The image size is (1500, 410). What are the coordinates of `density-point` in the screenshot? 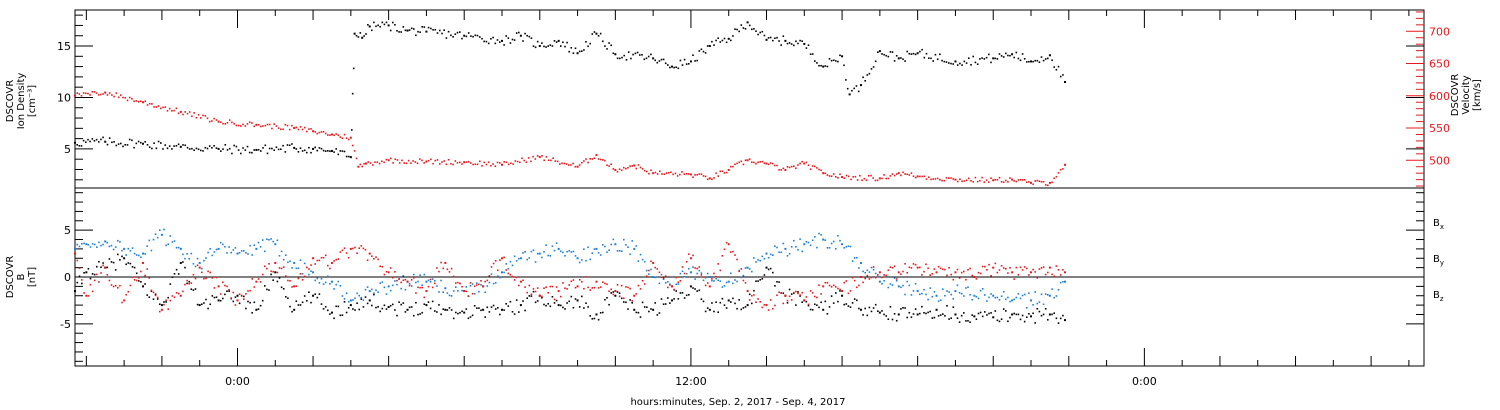 It's located at (672, 66).